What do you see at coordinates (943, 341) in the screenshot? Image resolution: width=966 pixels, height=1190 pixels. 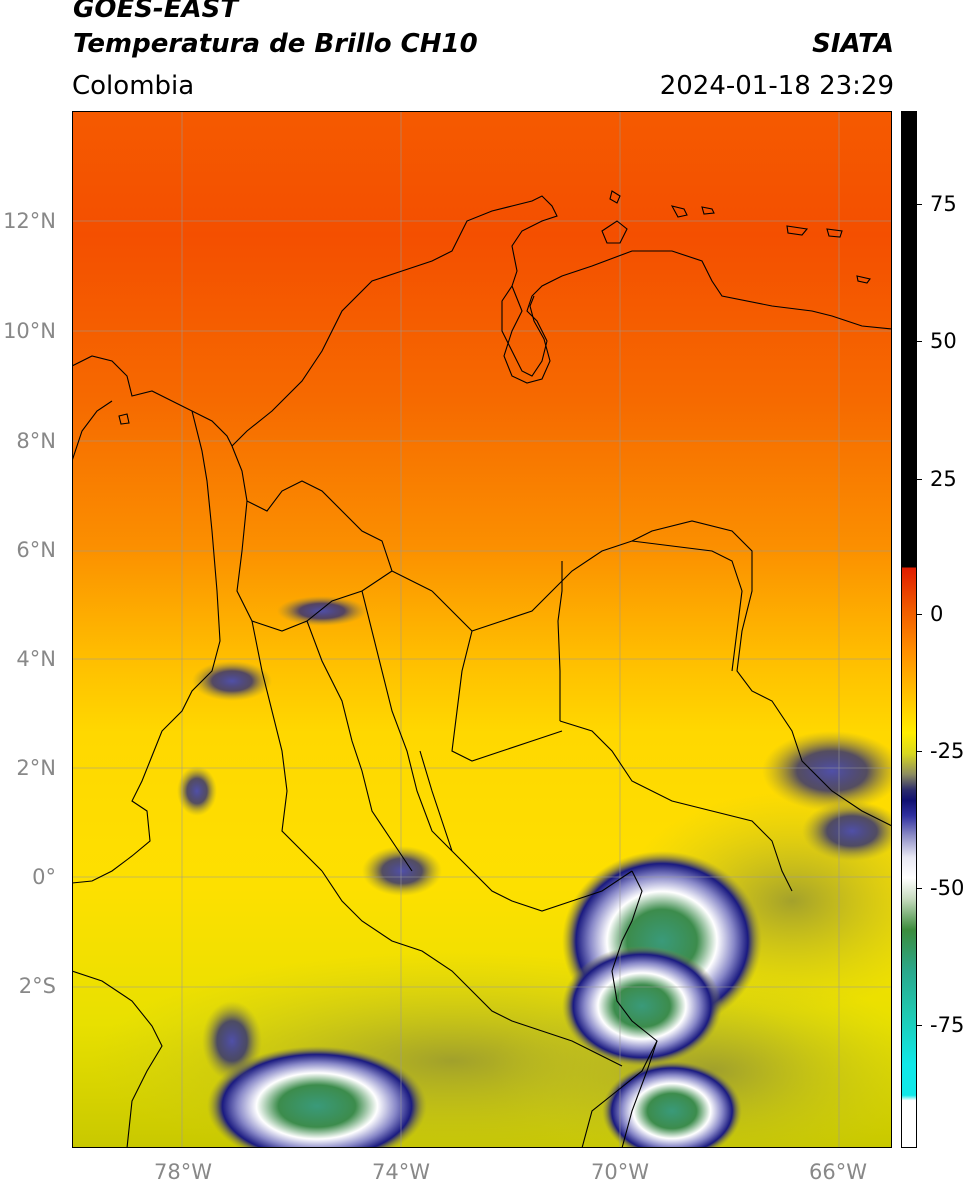 I see `colorbar-tick-50: 50` at bounding box center [943, 341].